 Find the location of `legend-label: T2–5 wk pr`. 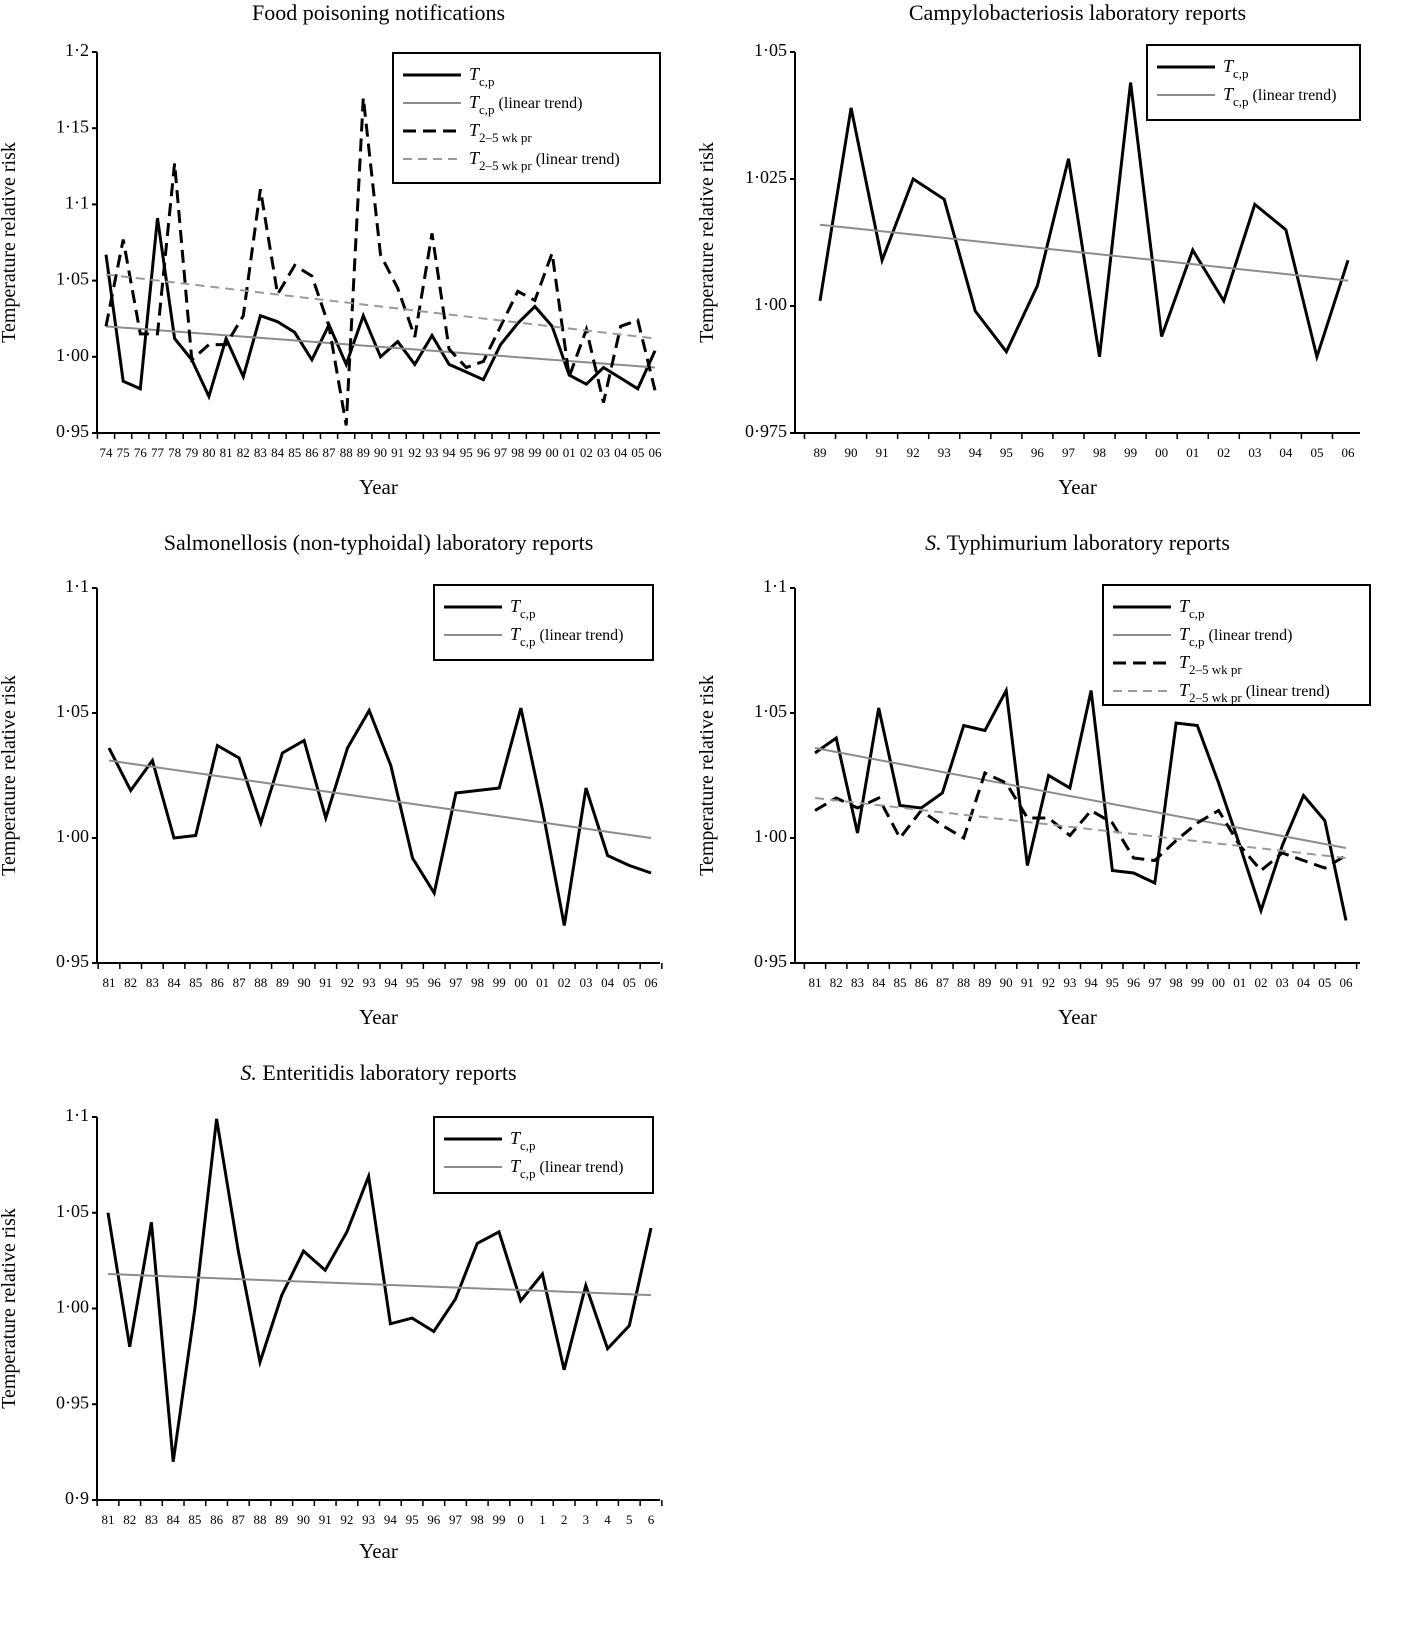

legend-label: T2–5 wk pr is located at coordinates (1210, 664).